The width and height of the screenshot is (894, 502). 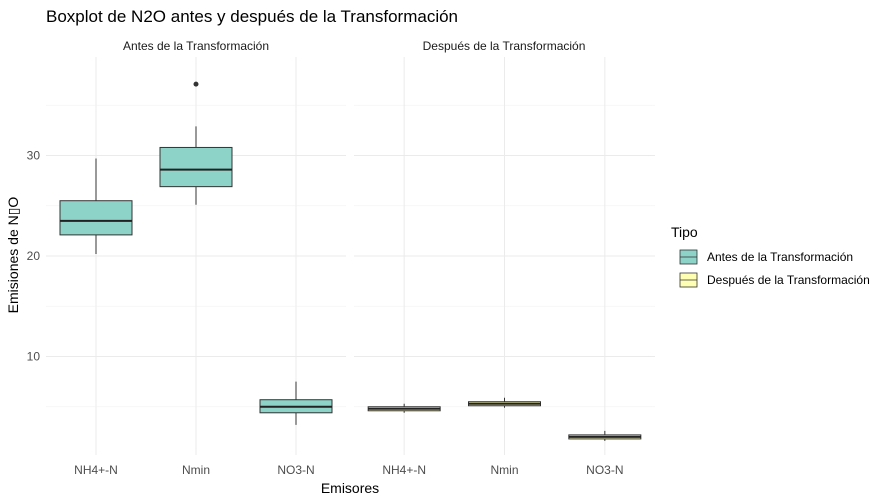 I want to click on y-axis-title: Emisiones de N▯O, so click(x=13, y=255).